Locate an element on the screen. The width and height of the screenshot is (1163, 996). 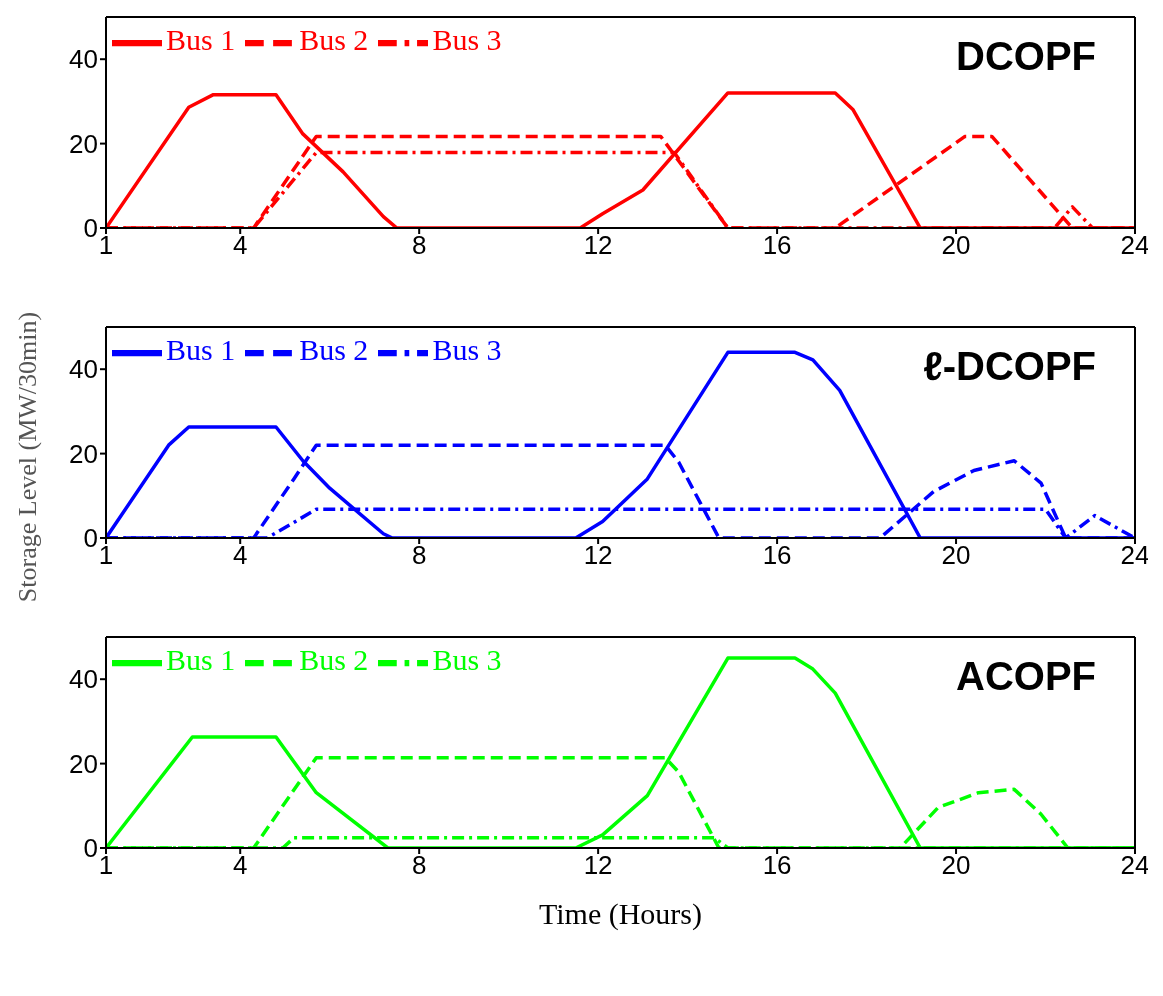
chart-title: ACOPF is located at coordinates (1026, 676).